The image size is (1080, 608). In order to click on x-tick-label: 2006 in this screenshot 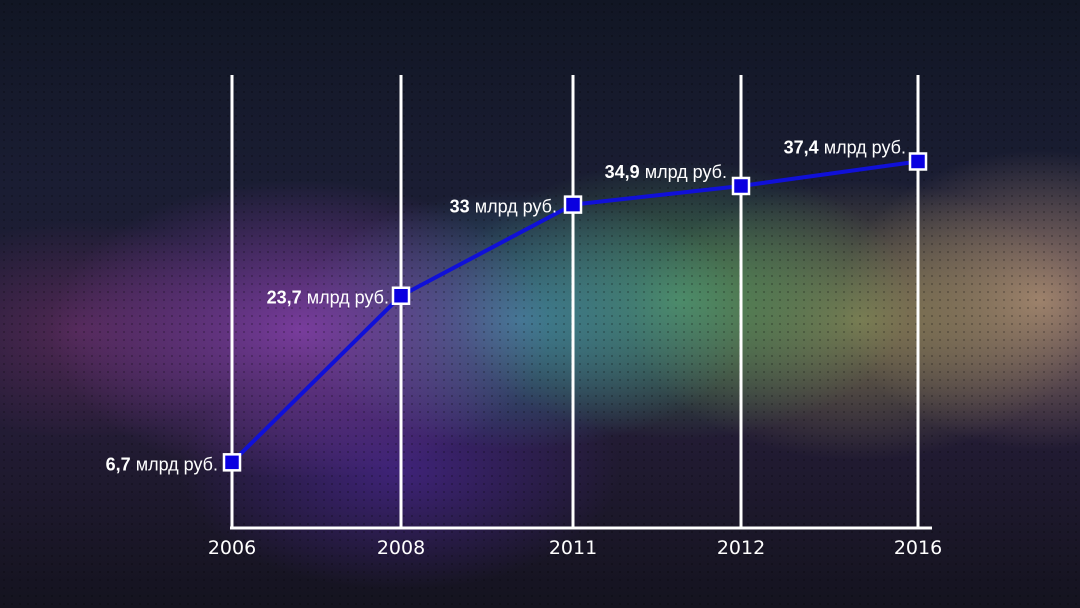, I will do `click(232, 548)`.